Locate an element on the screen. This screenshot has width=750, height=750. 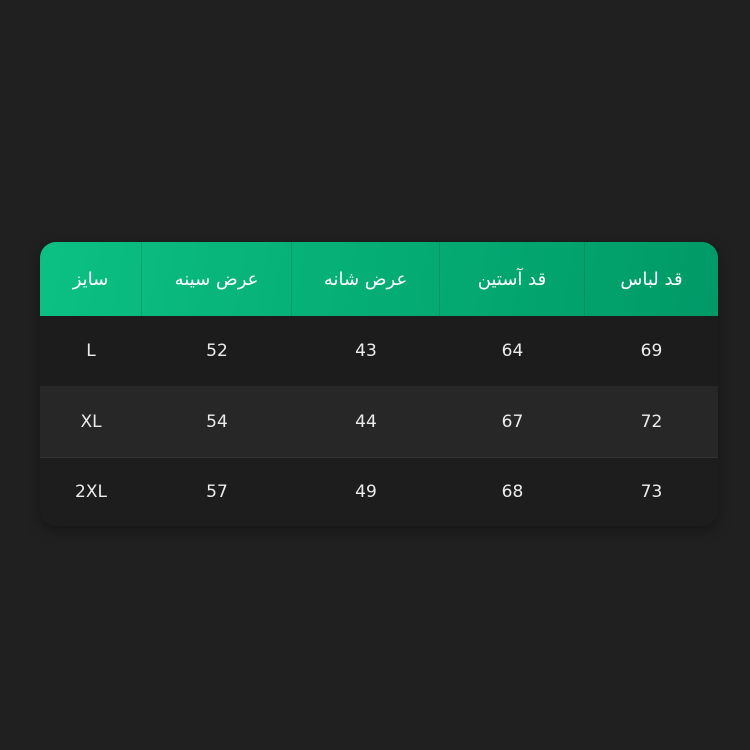
table-header-row: سایز عرض سینه عرض شانه قد آستین قد لباس is located at coordinates (379, 279).